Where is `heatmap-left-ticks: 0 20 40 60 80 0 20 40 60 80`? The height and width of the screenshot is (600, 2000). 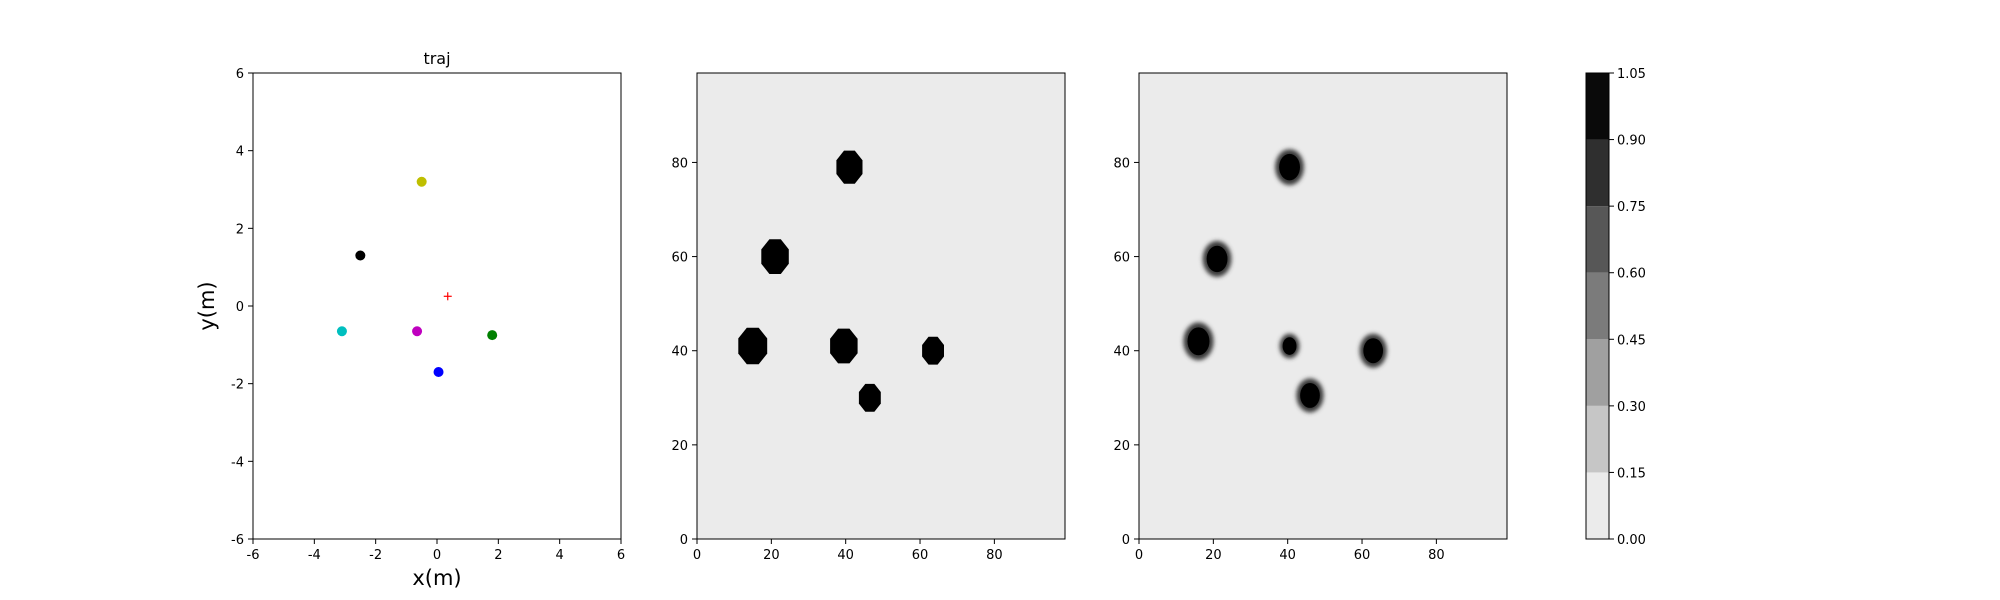 heatmap-left-ticks: 0 20 40 60 80 0 20 40 60 80 is located at coordinates (836, 359).